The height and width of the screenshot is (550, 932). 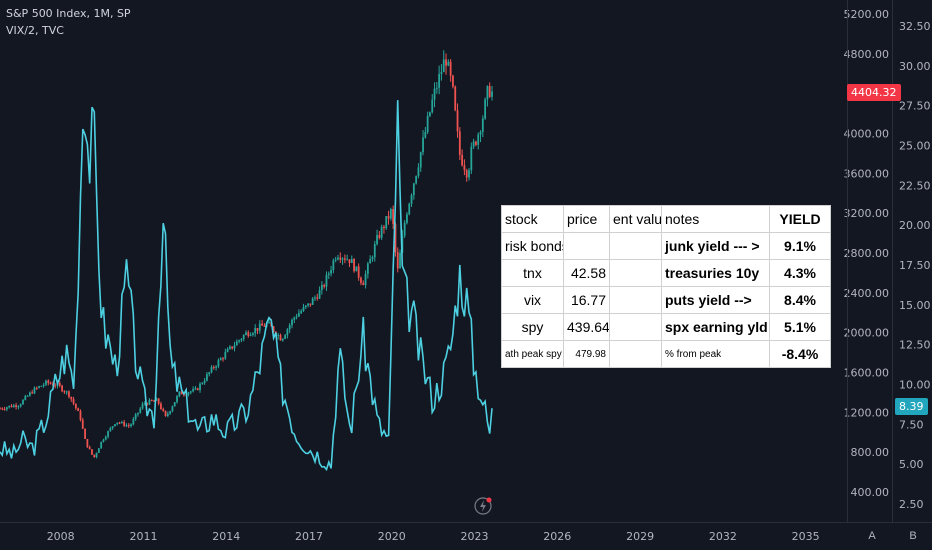 I want to click on left-axis-tick-label: 5200.00, so click(x=867, y=14).